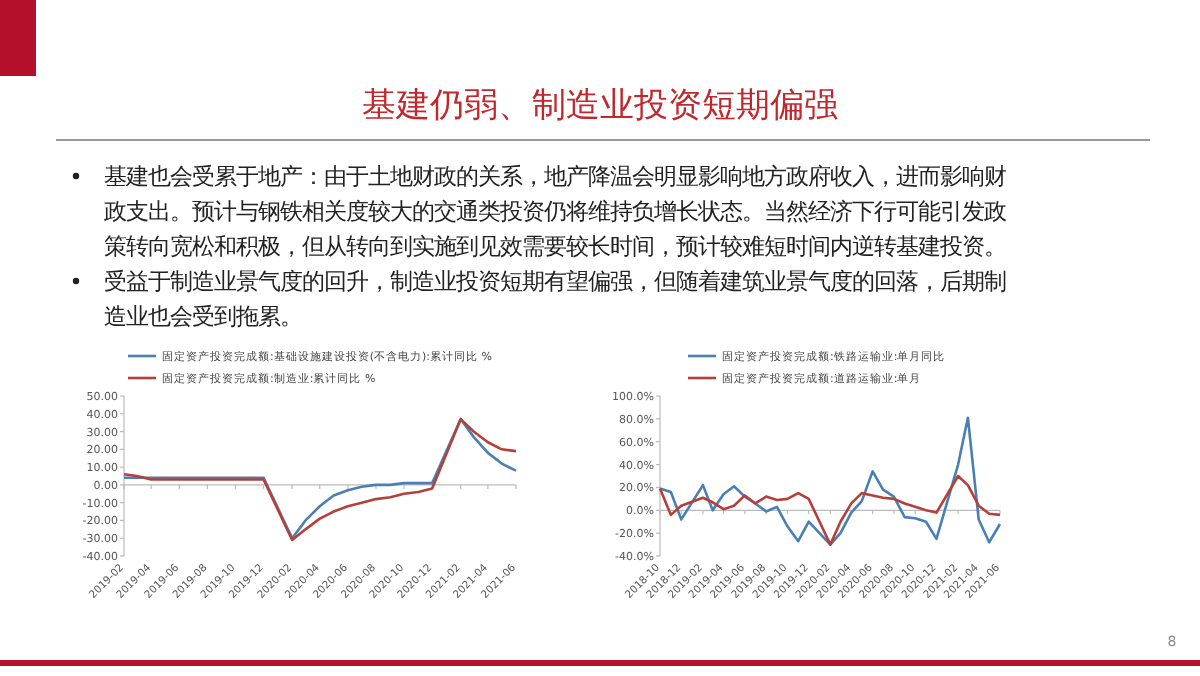 Image resolution: width=1200 pixels, height=676 pixels. Describe the element at coordinates (600, 106) in the screenshot. I see `text: 基建仍弱、制造业投资短期偏强` at that location.